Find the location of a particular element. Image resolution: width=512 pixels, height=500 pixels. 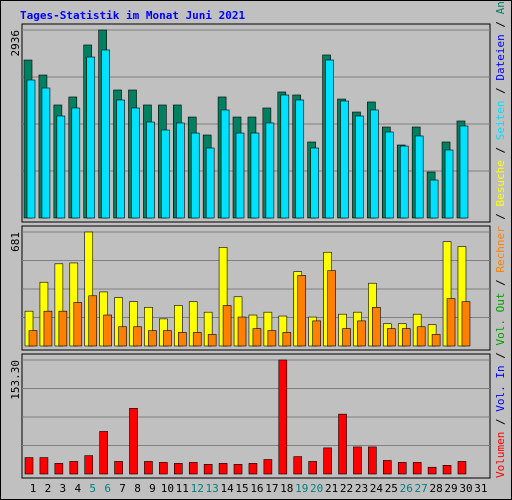

x-tick-label: 12 is located at coordinates (197, 488).